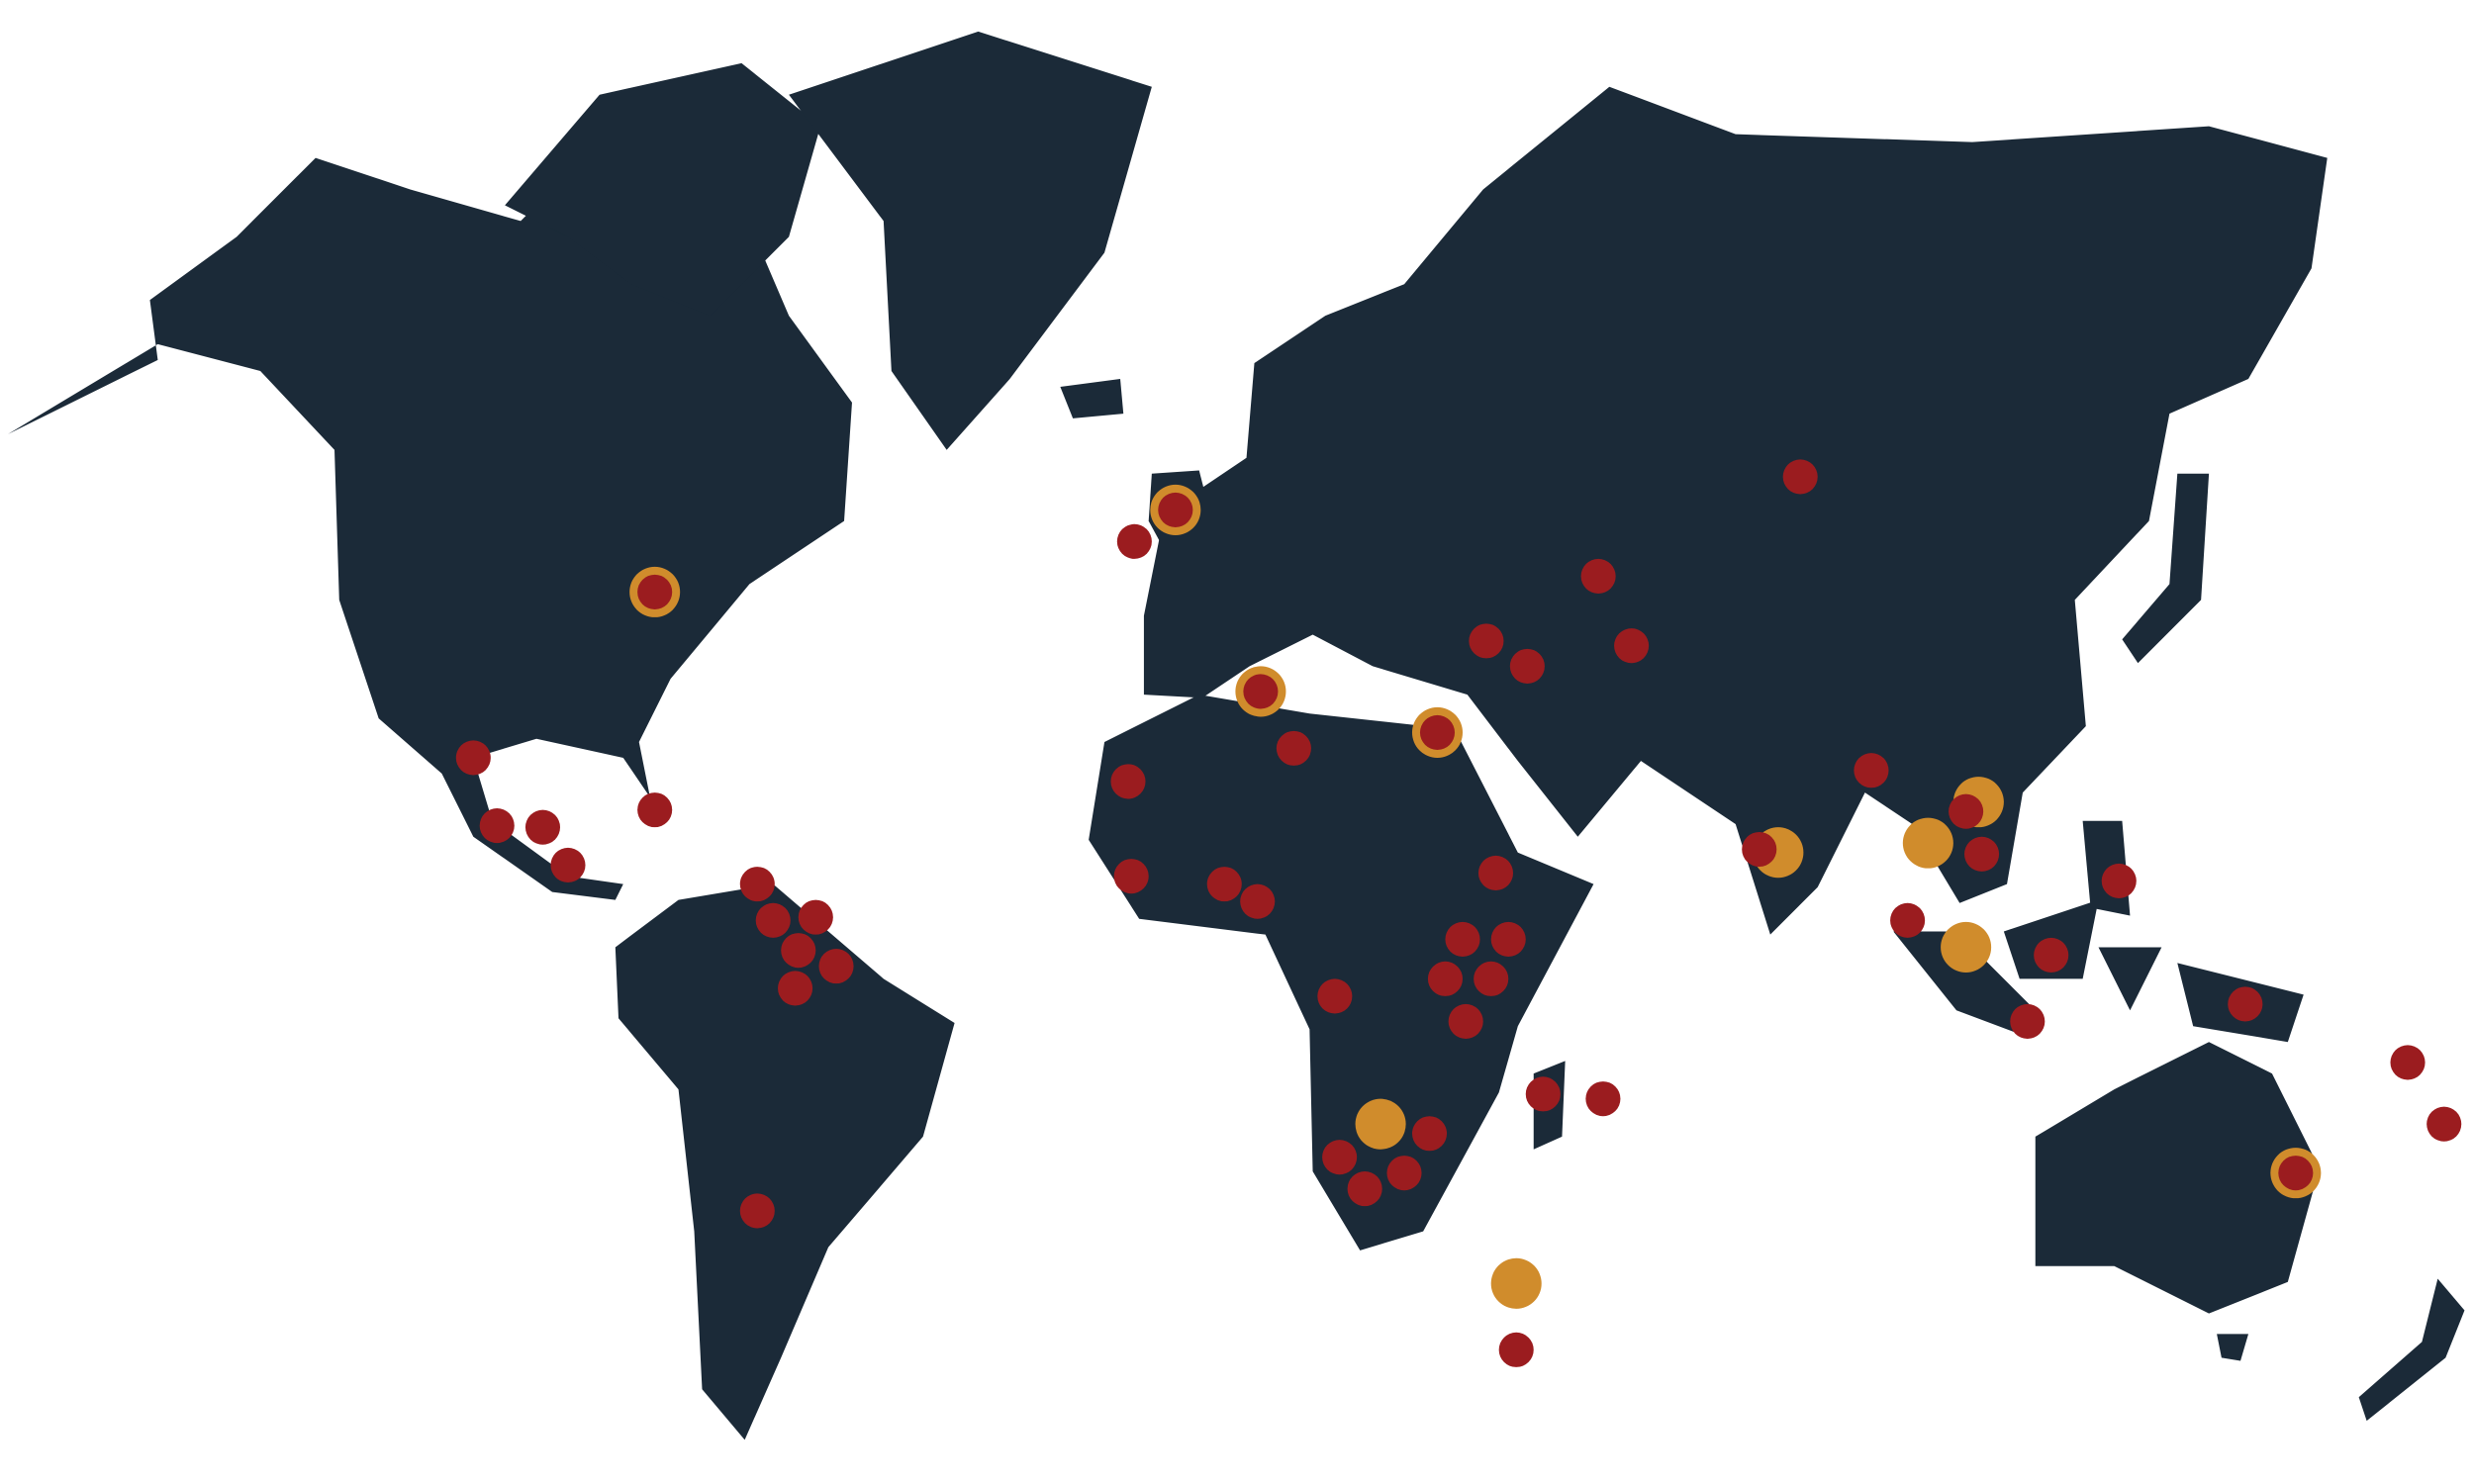 This screenshot has height=1484, width=2474. What do you see at coordinates (2098, 971) in the screenshot?
I see `indonesia` at bounding box center [2098, 971].